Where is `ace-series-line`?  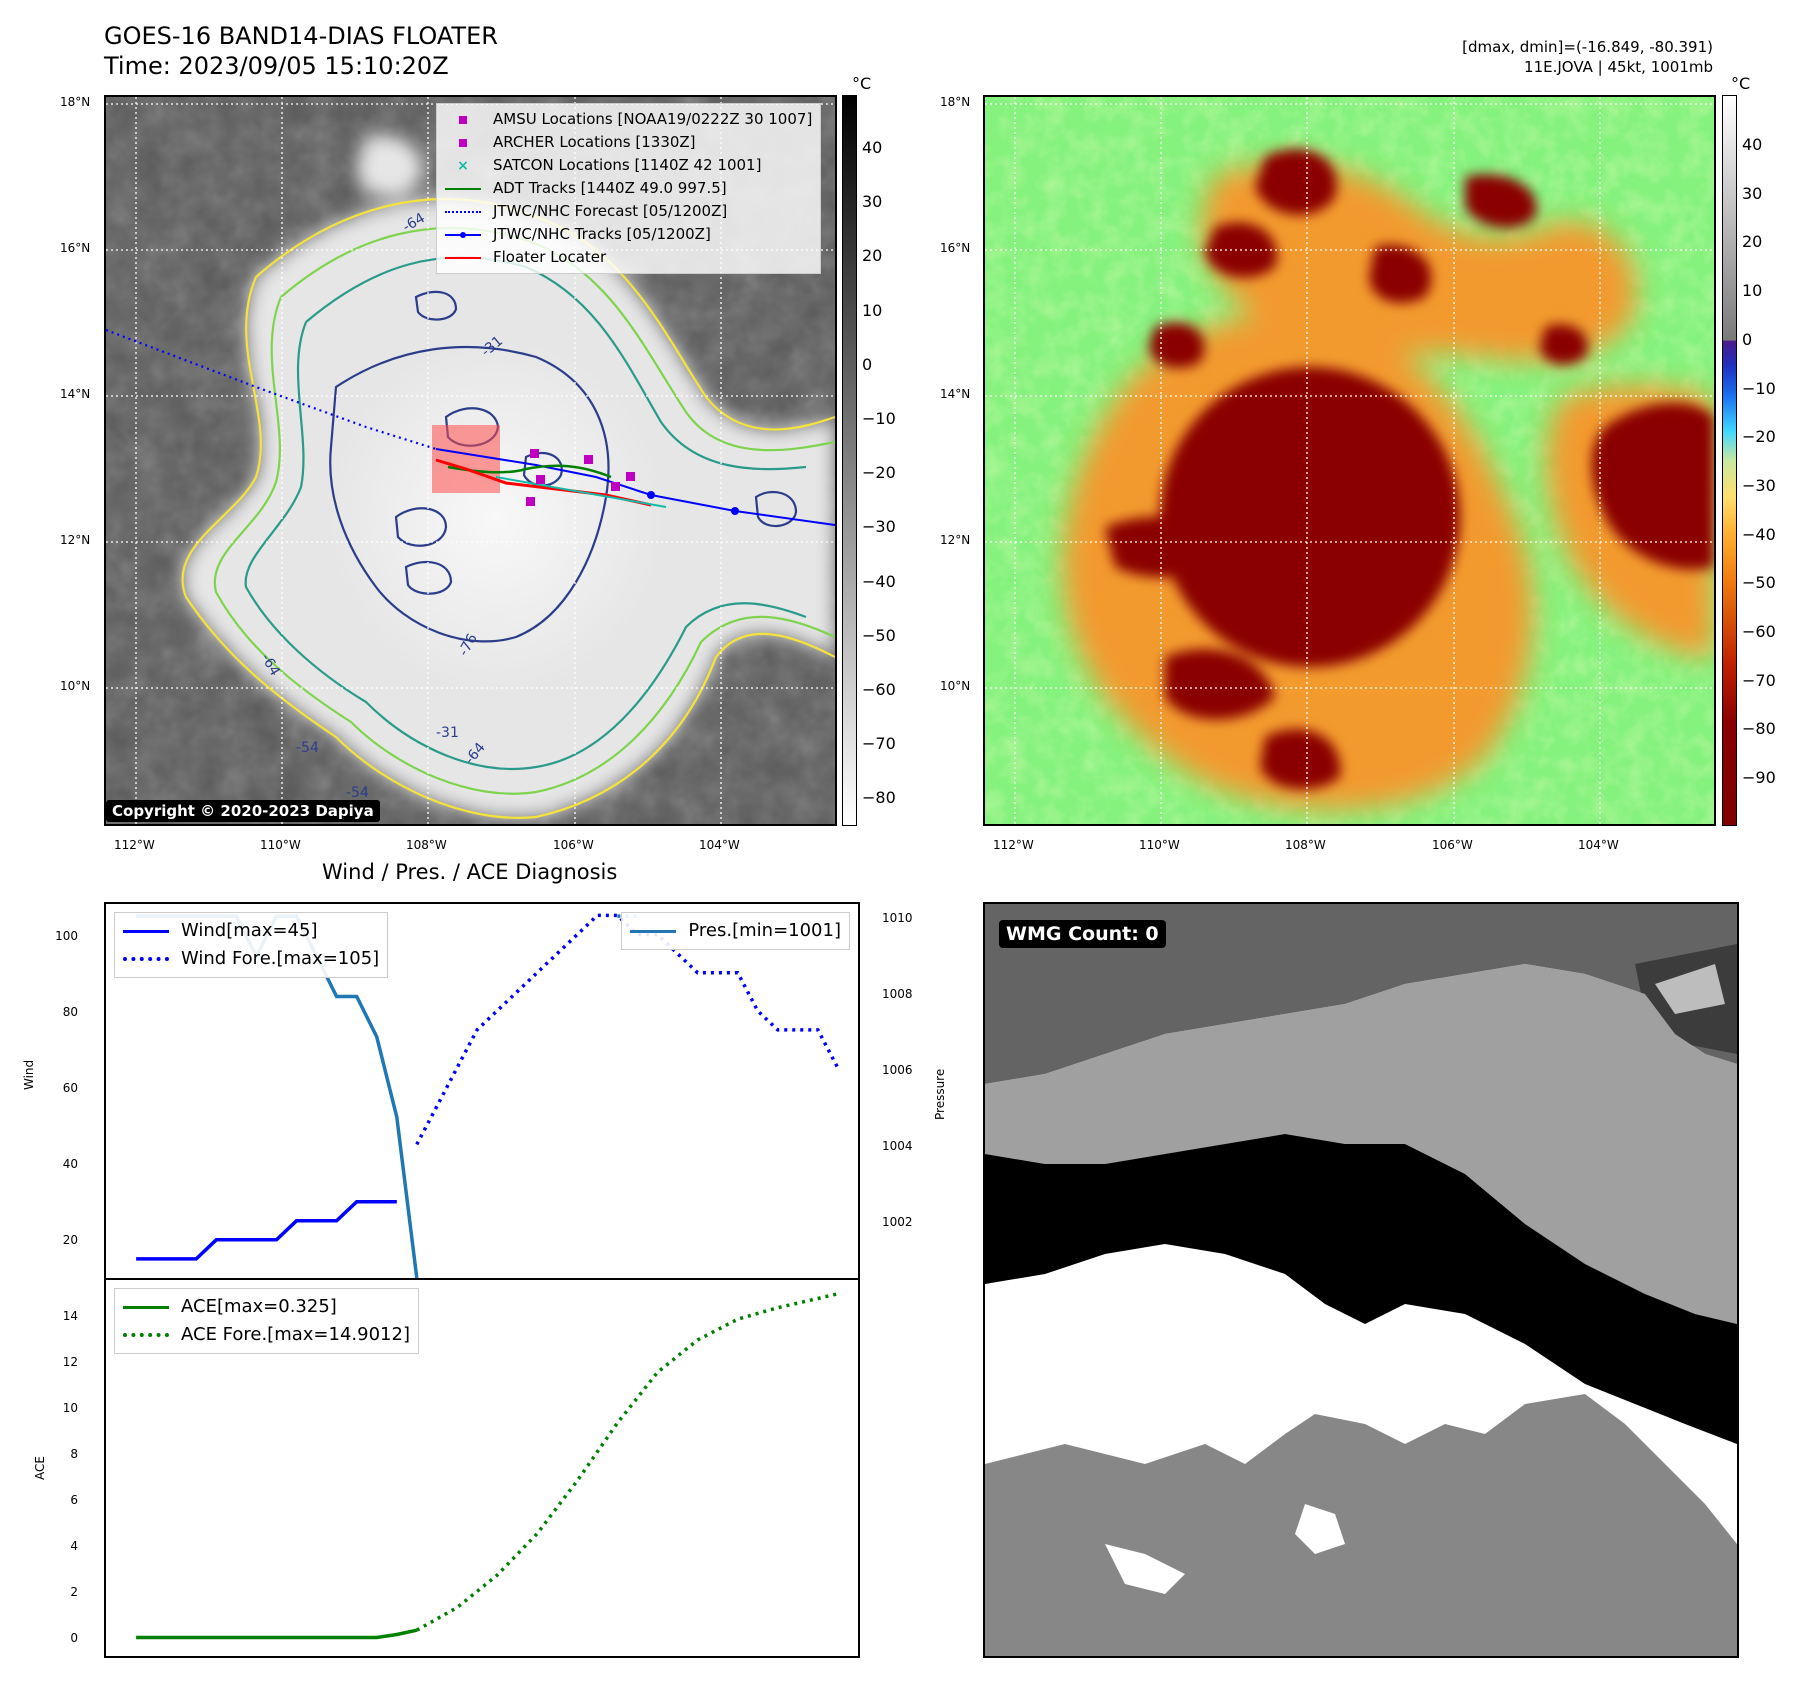
ace-series-line is located at coordinates (277, 1634).